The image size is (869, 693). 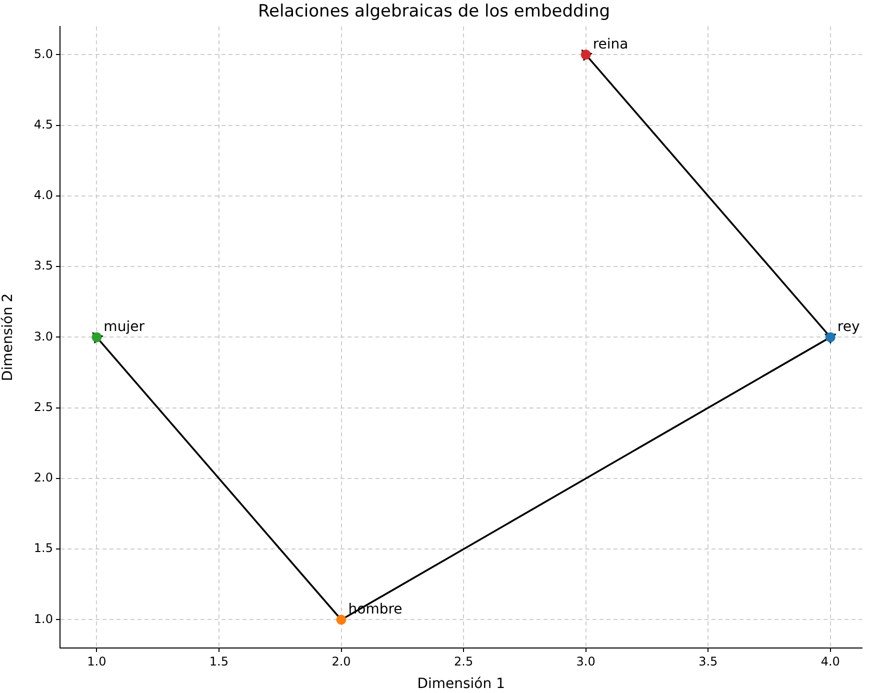 What do you see at coordinates (43, 53) in the screenshot?
I see `y-tick-label: 5.0` at bounding box center [43, 53].